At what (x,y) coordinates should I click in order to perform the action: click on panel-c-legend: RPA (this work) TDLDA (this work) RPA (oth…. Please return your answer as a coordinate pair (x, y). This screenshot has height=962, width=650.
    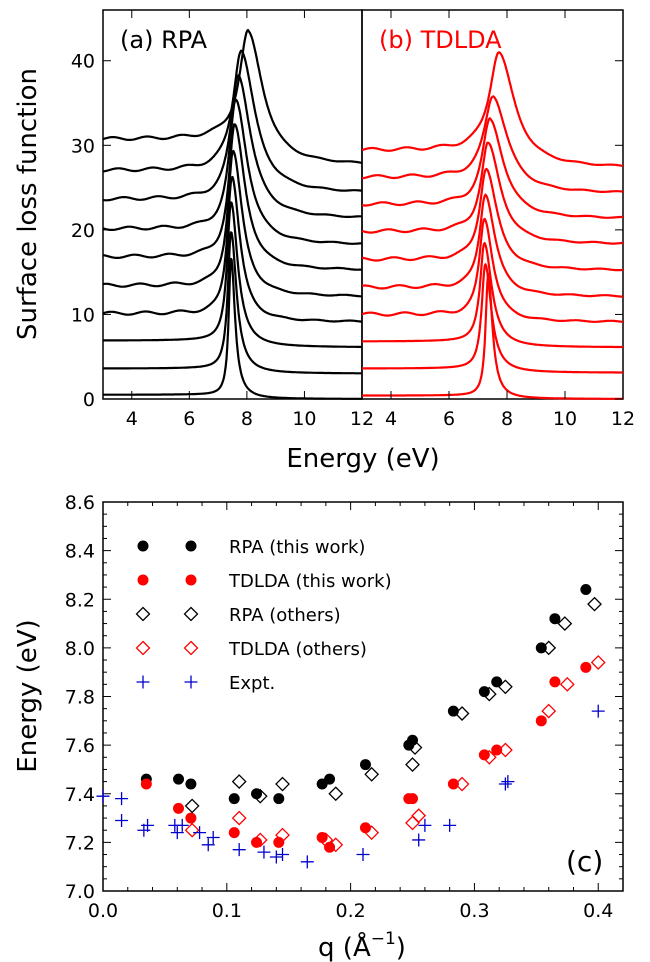
    Looking at the image, I should click on (263, 615).